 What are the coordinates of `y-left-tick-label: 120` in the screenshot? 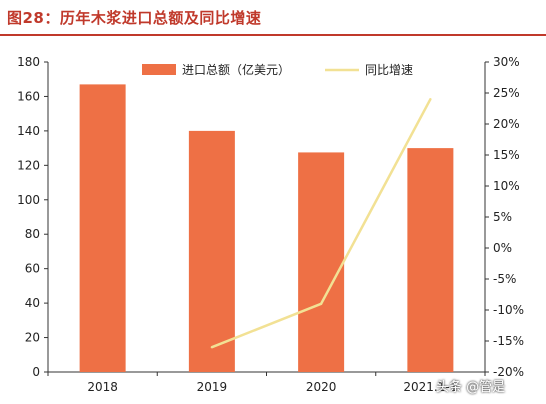 It's located at (28, 165).